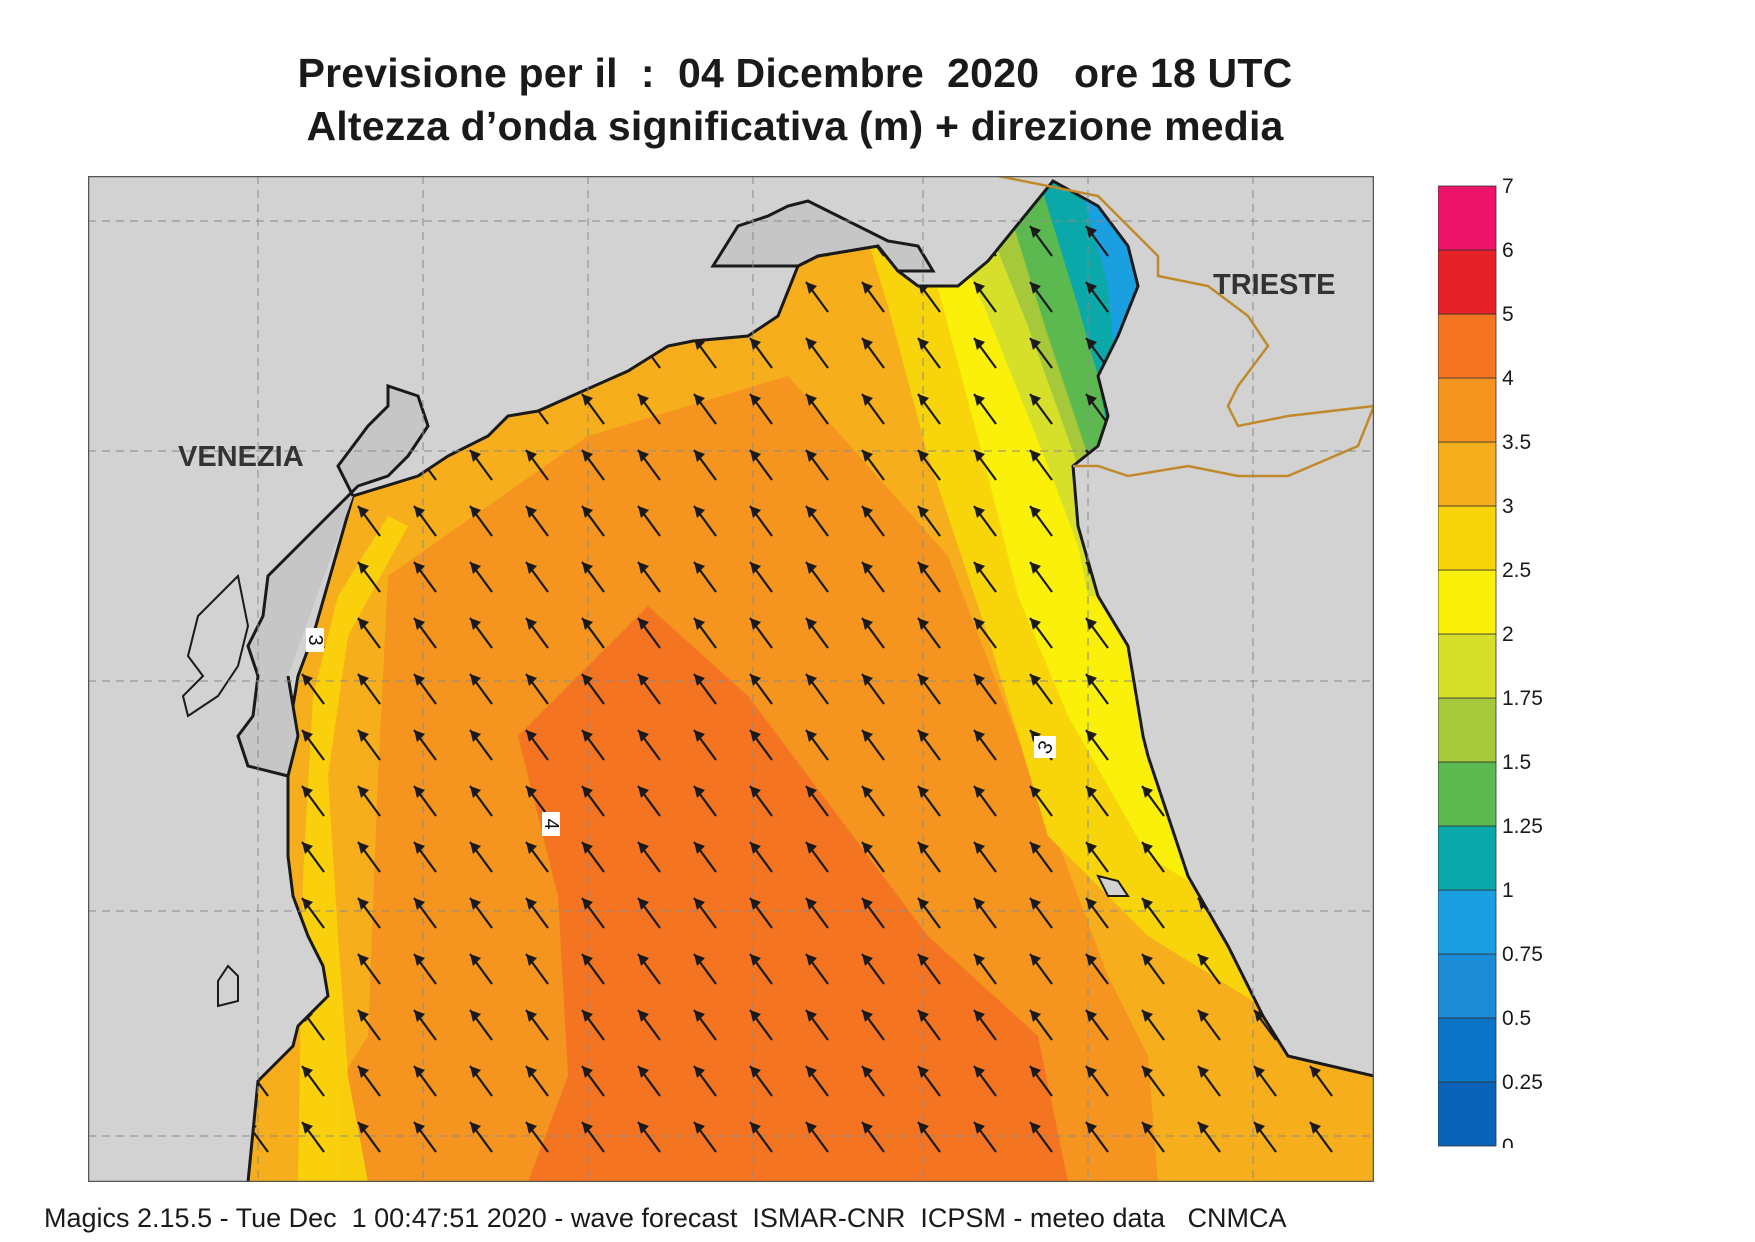 Image resolution: width=1755 pixels, height=1242 pixels. I want to click on svg-text: 4, so click(551, 823).